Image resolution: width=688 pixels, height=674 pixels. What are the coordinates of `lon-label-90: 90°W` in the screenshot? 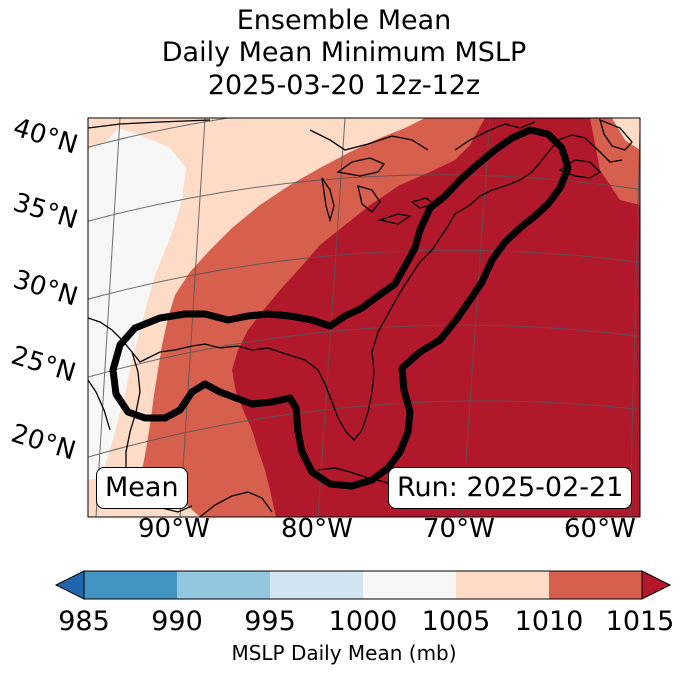 It's located at (174, 529).